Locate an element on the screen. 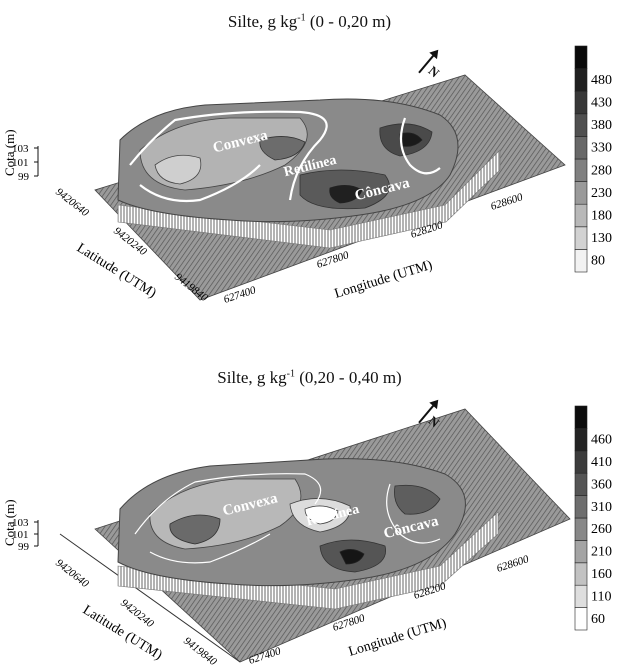 Image resolution: width=619 pixels, height=668 pixels. north-arrow: N is located at coordinates (430, 65).